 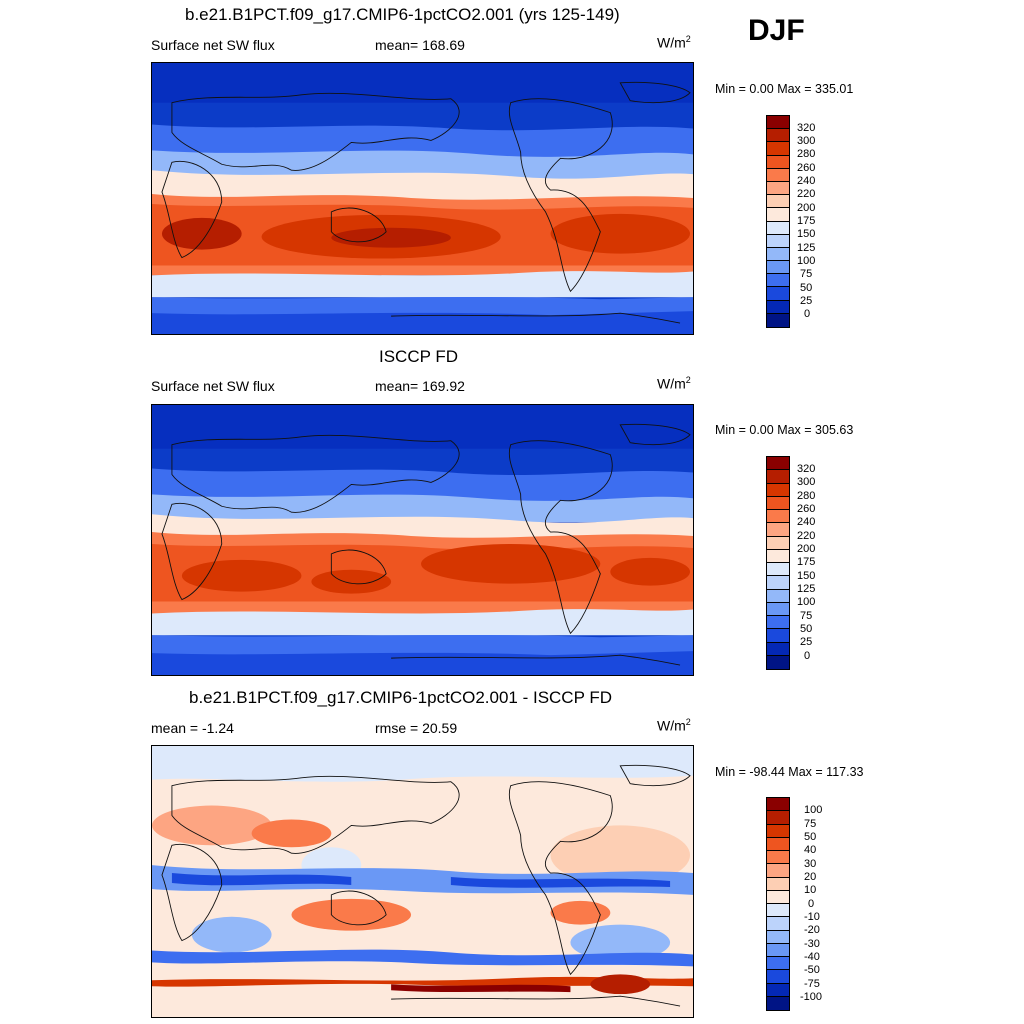 I want to click on panel-1-mean-label: mean= 168.69, so click(x=420, y=45).